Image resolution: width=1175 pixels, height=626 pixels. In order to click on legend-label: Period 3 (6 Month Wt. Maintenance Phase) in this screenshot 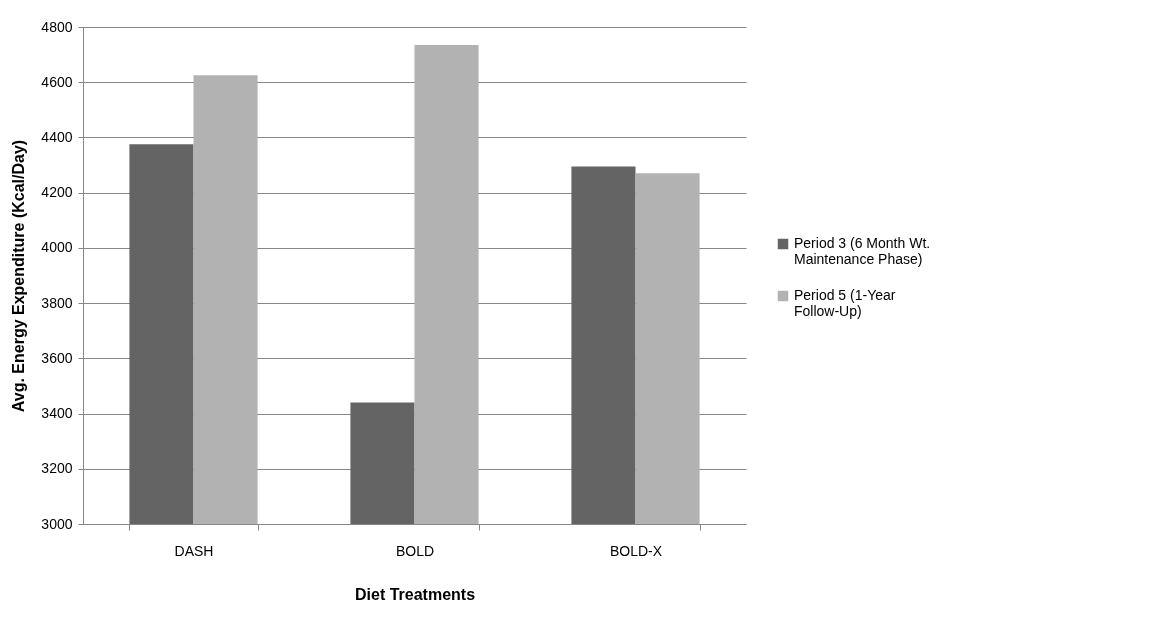, I will do `click(862, 251)`.